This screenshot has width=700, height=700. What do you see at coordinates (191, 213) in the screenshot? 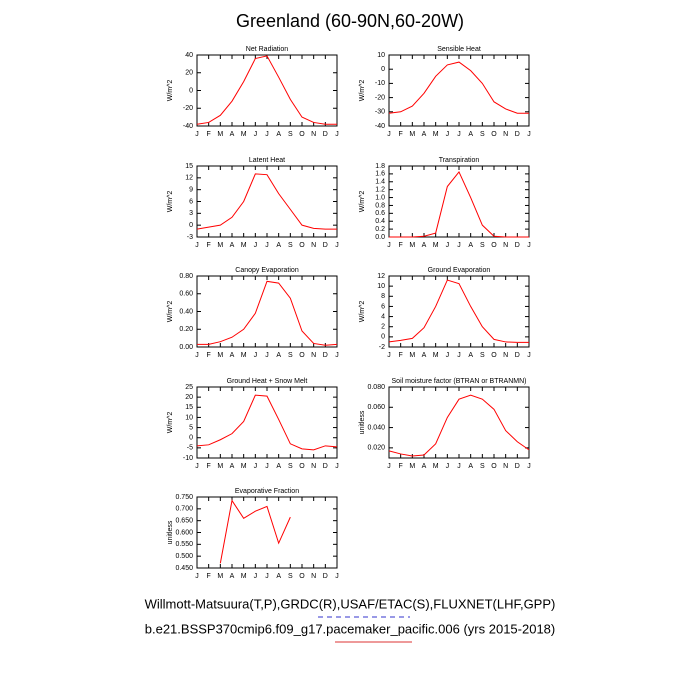
I see `y-tick-label: 3` at bounding box center [191, 213].